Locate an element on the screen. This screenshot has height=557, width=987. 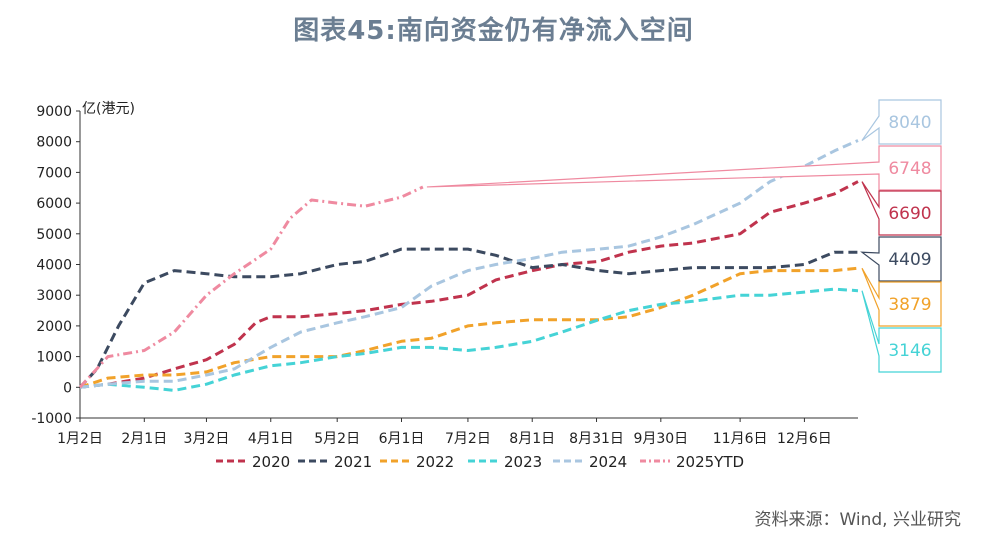
page-title: 图表45:南向资金仍有净流入空间 is located at coordinates (493, 31).